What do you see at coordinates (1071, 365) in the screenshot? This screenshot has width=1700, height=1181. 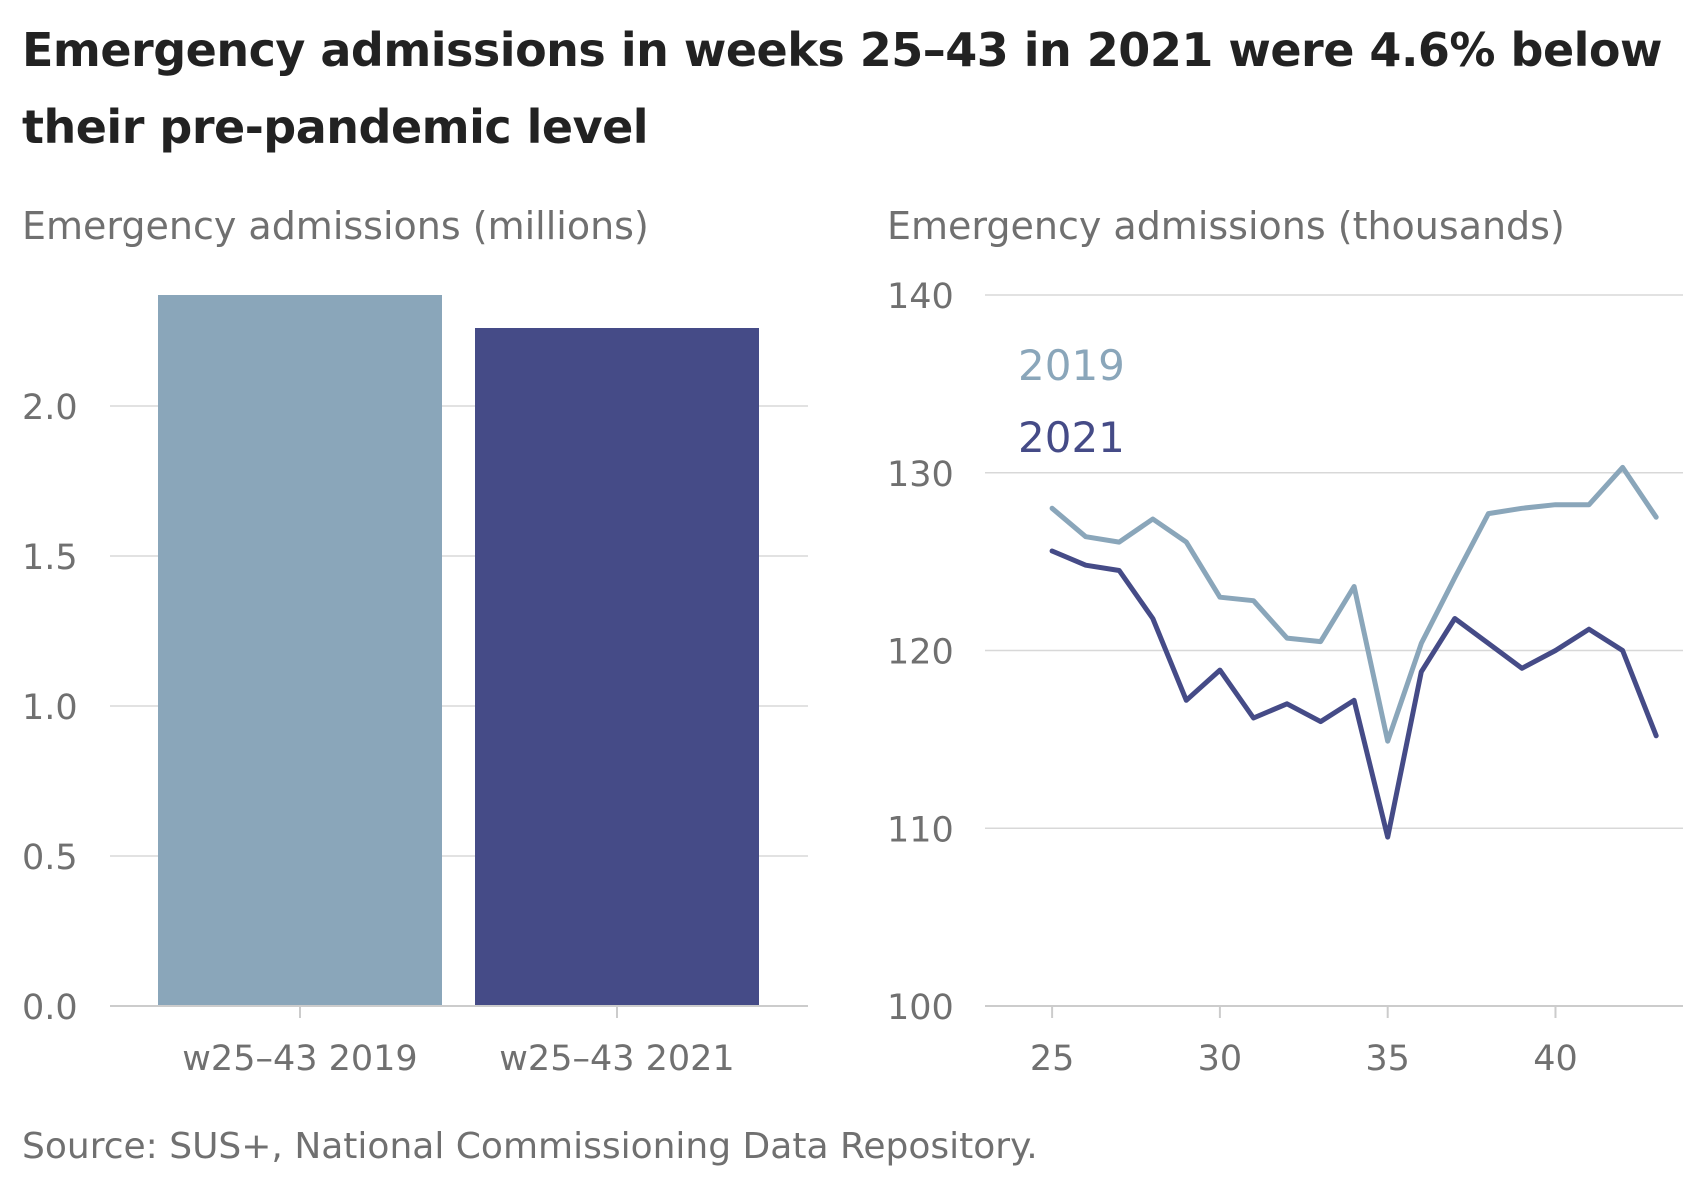 I see `legend-label-2019: 2019` at bounding box center [1071, 365].